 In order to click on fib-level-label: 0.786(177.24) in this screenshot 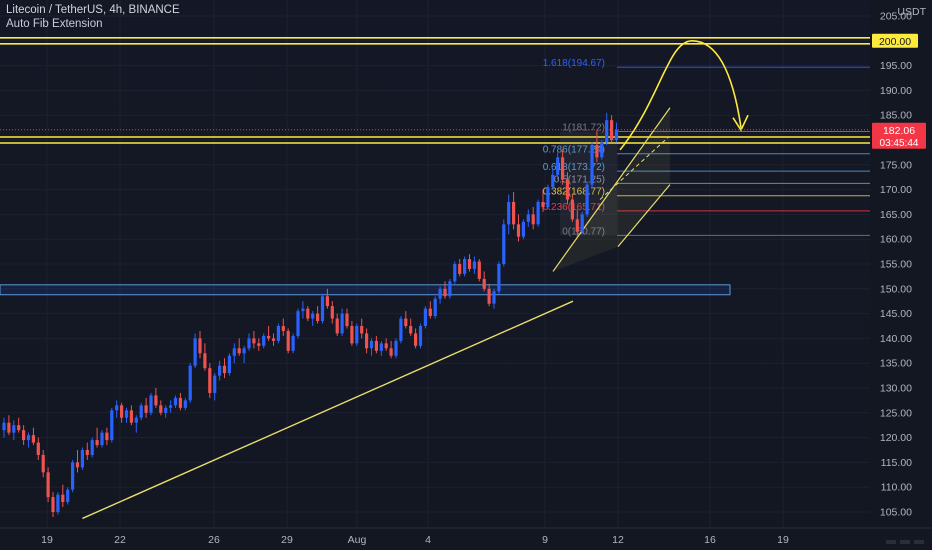, I will do `click(574, 150)`.